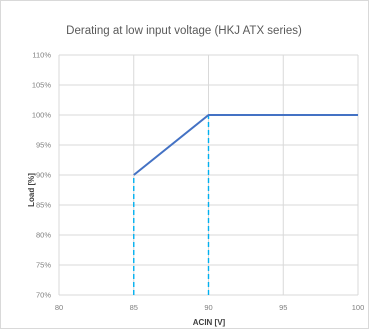  I want to click on series-line, so click(245, 145).